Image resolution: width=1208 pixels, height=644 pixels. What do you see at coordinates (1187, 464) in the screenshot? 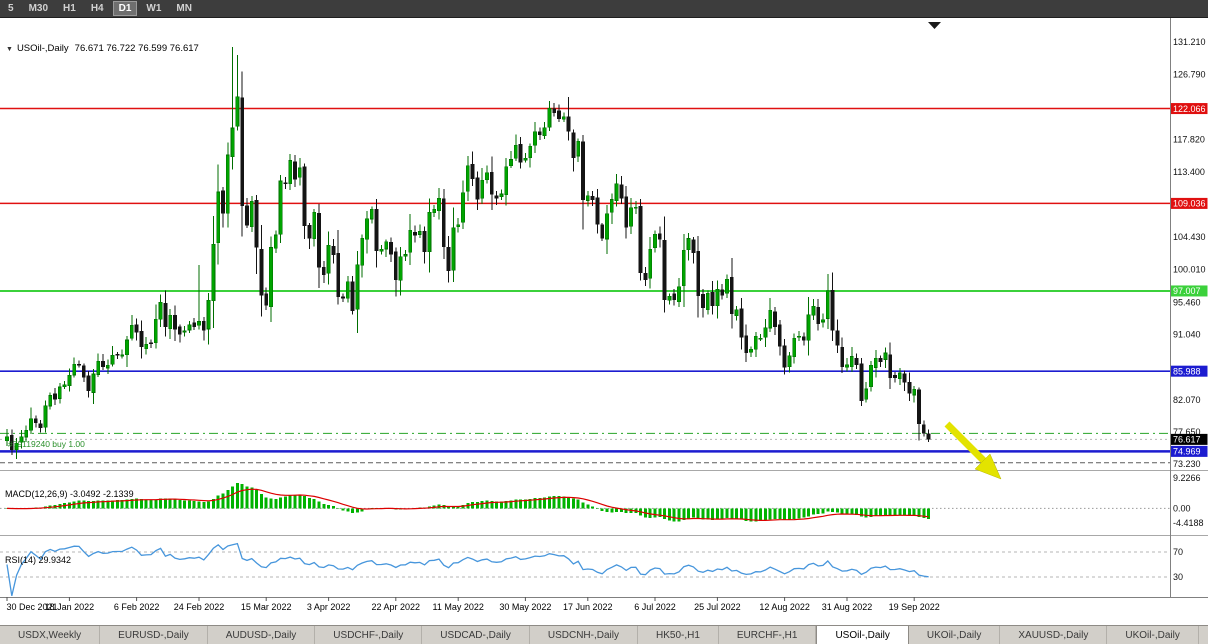
I see `price-axis-label: 73.230` at bounding box center [1187, 464].